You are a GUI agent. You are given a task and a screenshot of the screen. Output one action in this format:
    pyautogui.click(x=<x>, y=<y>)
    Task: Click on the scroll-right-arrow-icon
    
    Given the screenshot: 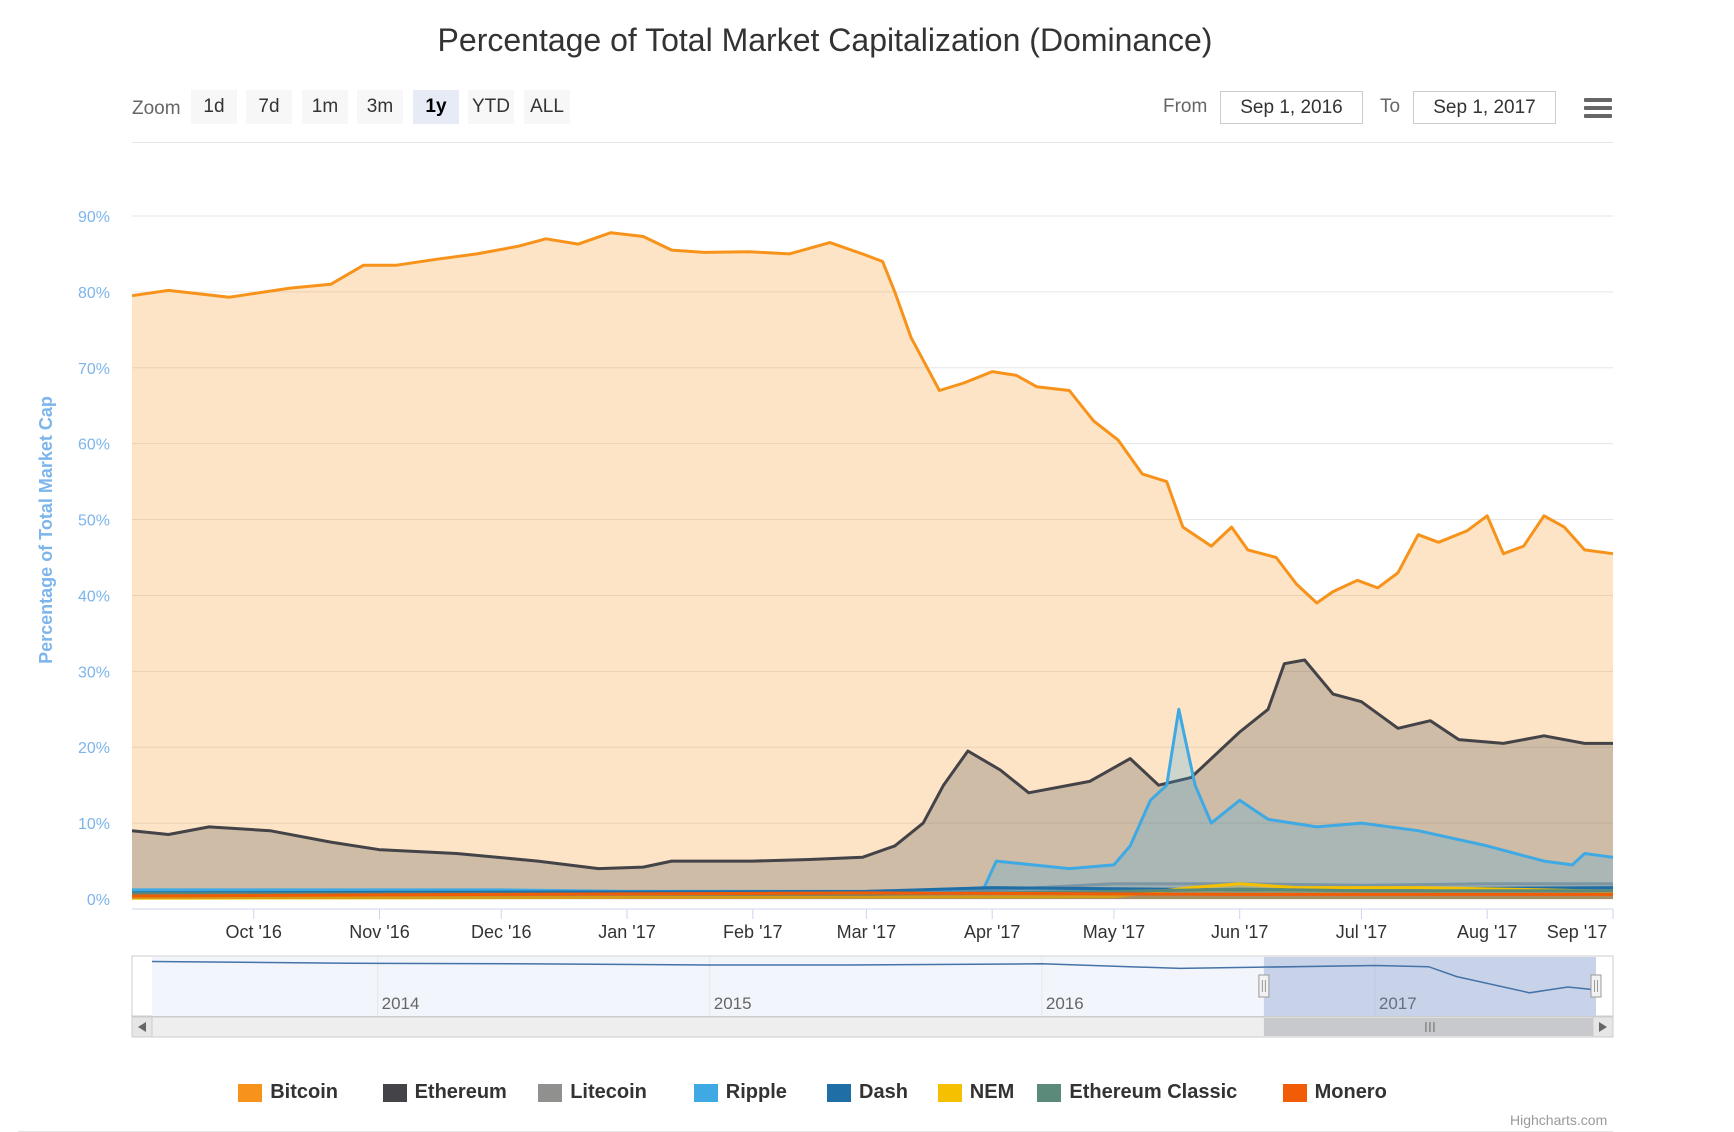 What is the action you would take?
    pyautogui.click(x=1603, y=1027)
    